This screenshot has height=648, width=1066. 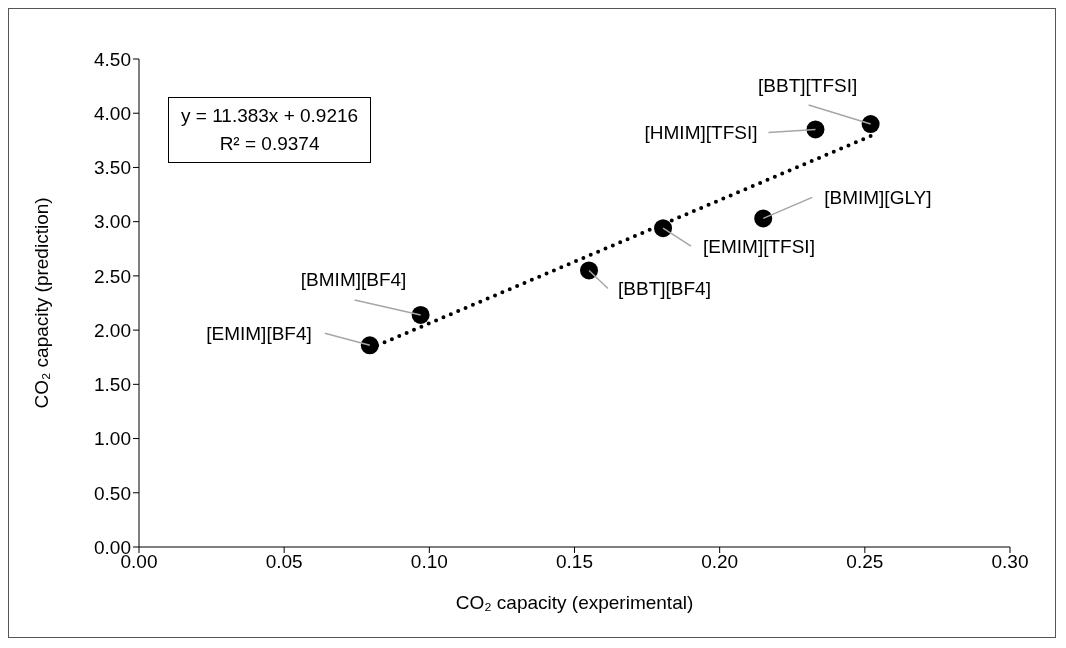 I want to click on x-tick-label: 0.30, so click(x=1010, y=562).